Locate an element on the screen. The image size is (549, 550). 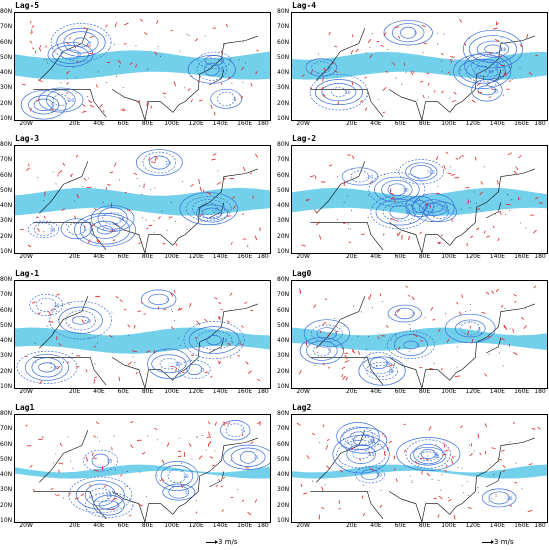
reference-value: 3 is located at coordinates (220, 542).